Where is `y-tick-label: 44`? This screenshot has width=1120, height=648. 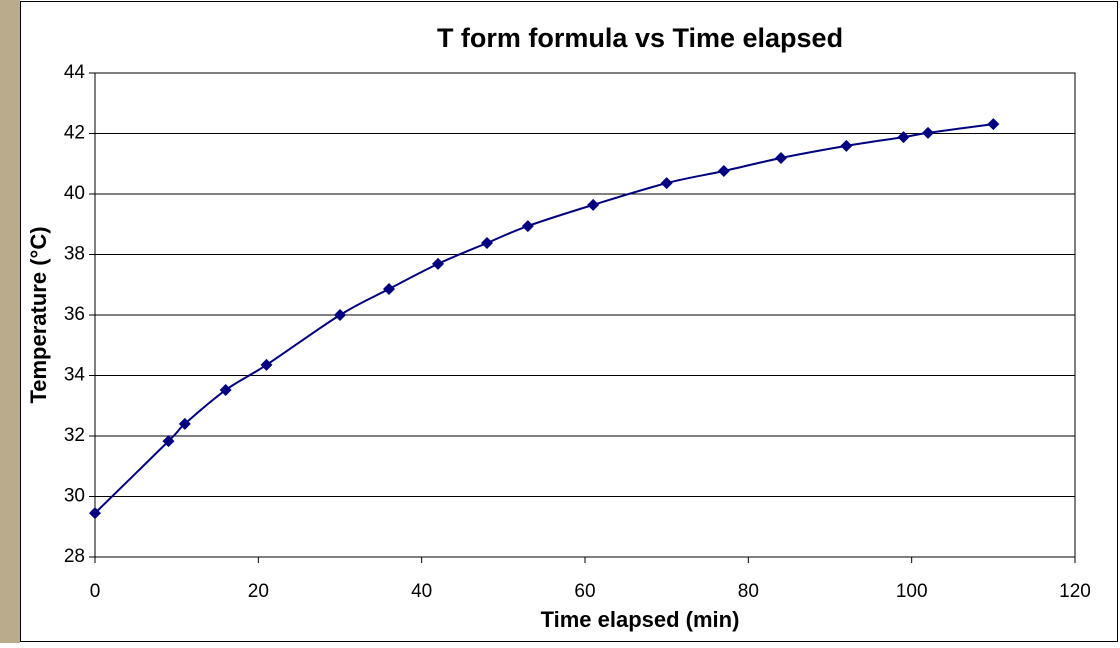
y-tick-label: 44 is located at coordinates (75, 72).